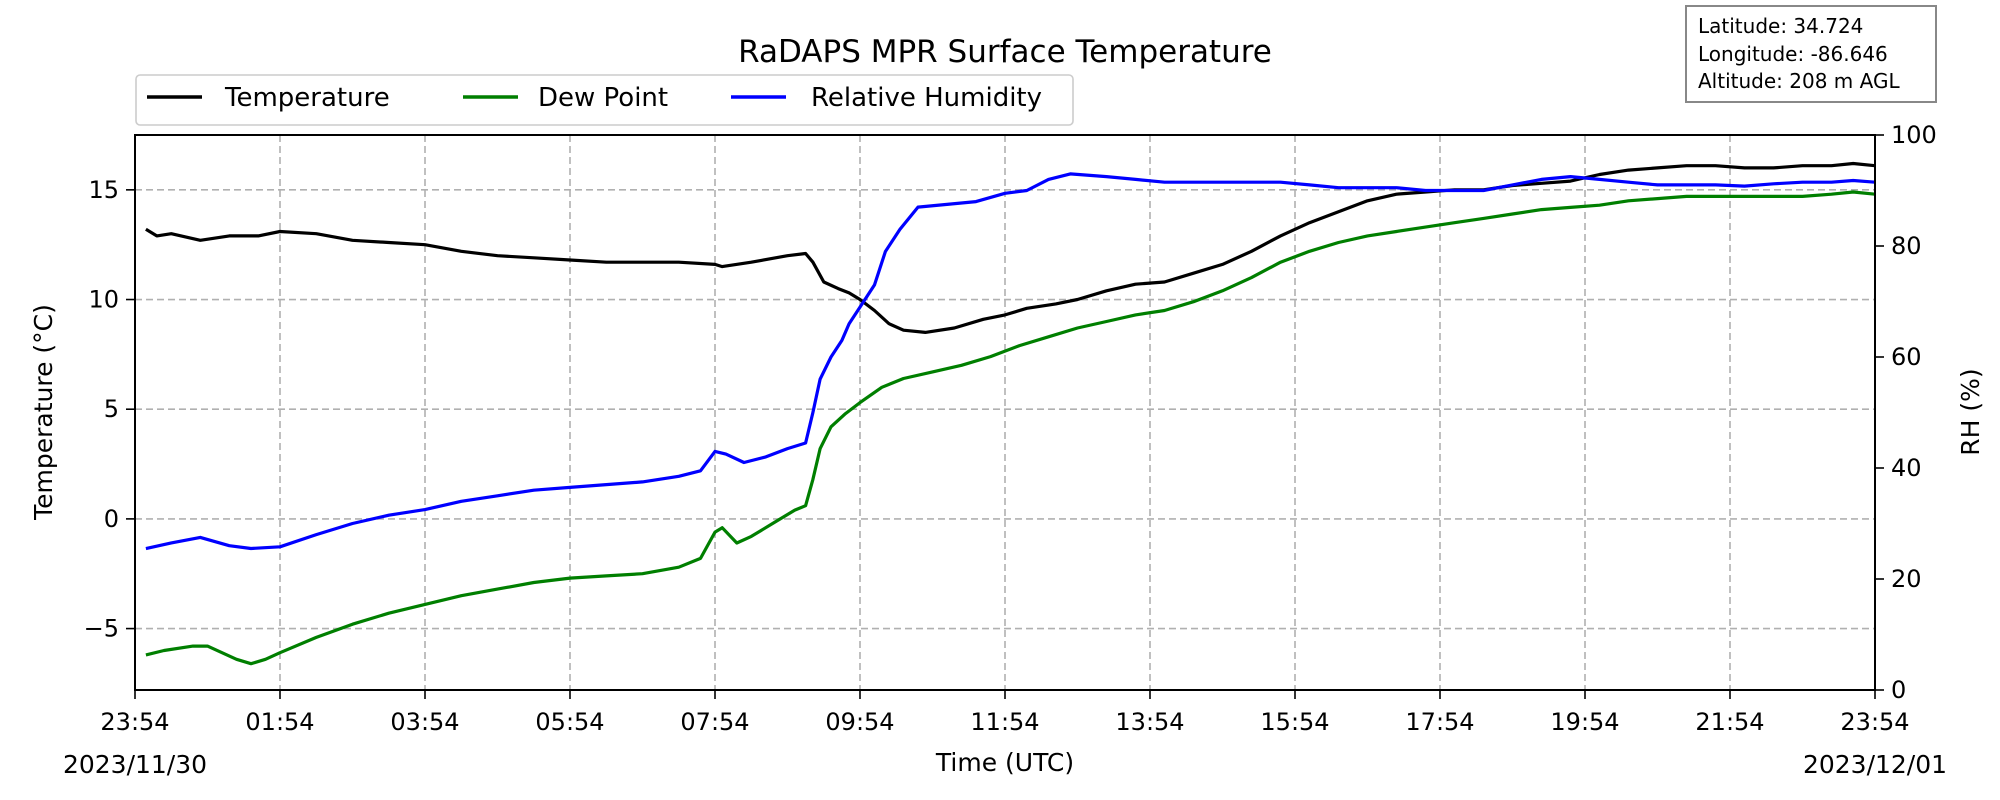 The width and height of the screenshot is (2000, 800). Describe the element at coordinates (1439, 722) in the screenshot. I see `x-tick-label: 17:54` at that location.